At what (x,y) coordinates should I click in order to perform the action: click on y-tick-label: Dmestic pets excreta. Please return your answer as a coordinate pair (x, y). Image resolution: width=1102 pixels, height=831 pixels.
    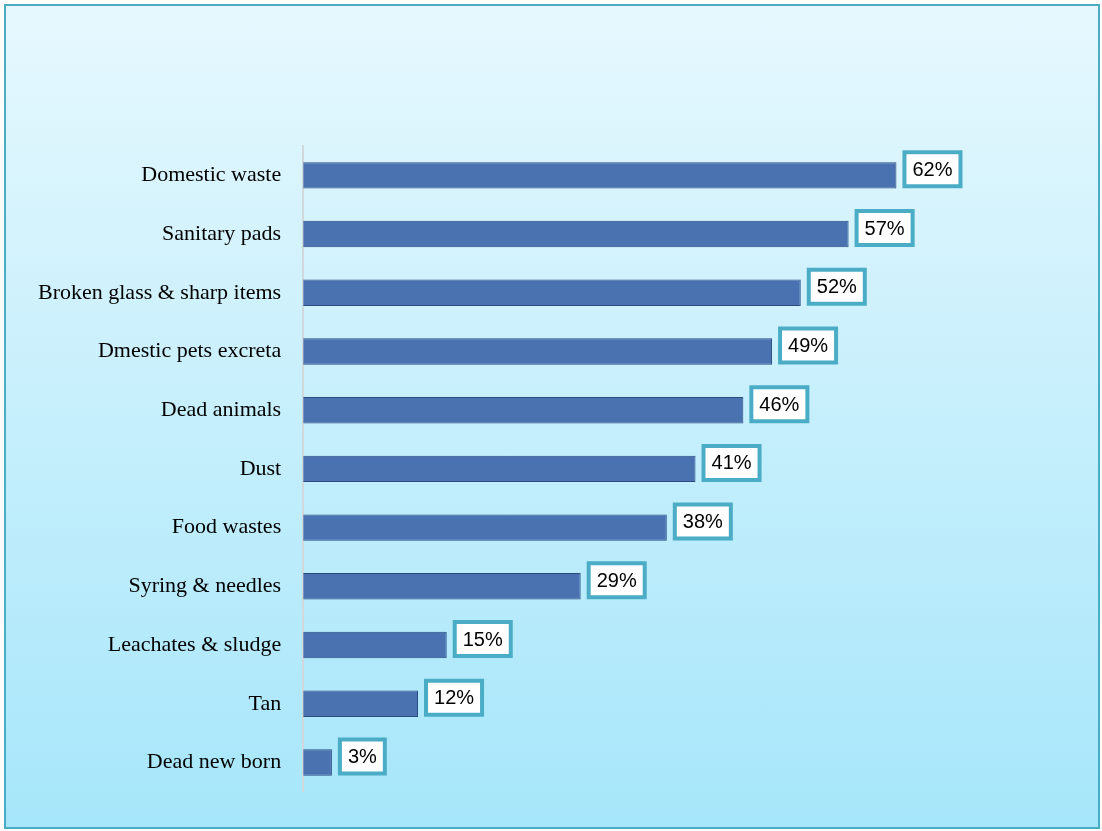
    Looking at the image, I should click on (189, 350).